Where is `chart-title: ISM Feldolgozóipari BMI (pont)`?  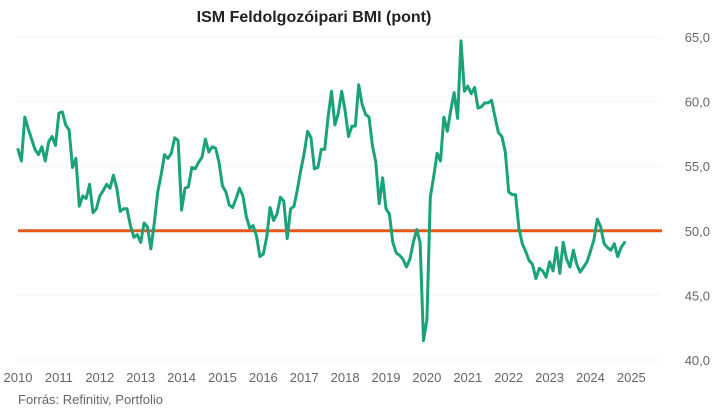 chart-title: ISM Feldolgozóipari BMI (pont) is located at coordinates (314, 17).